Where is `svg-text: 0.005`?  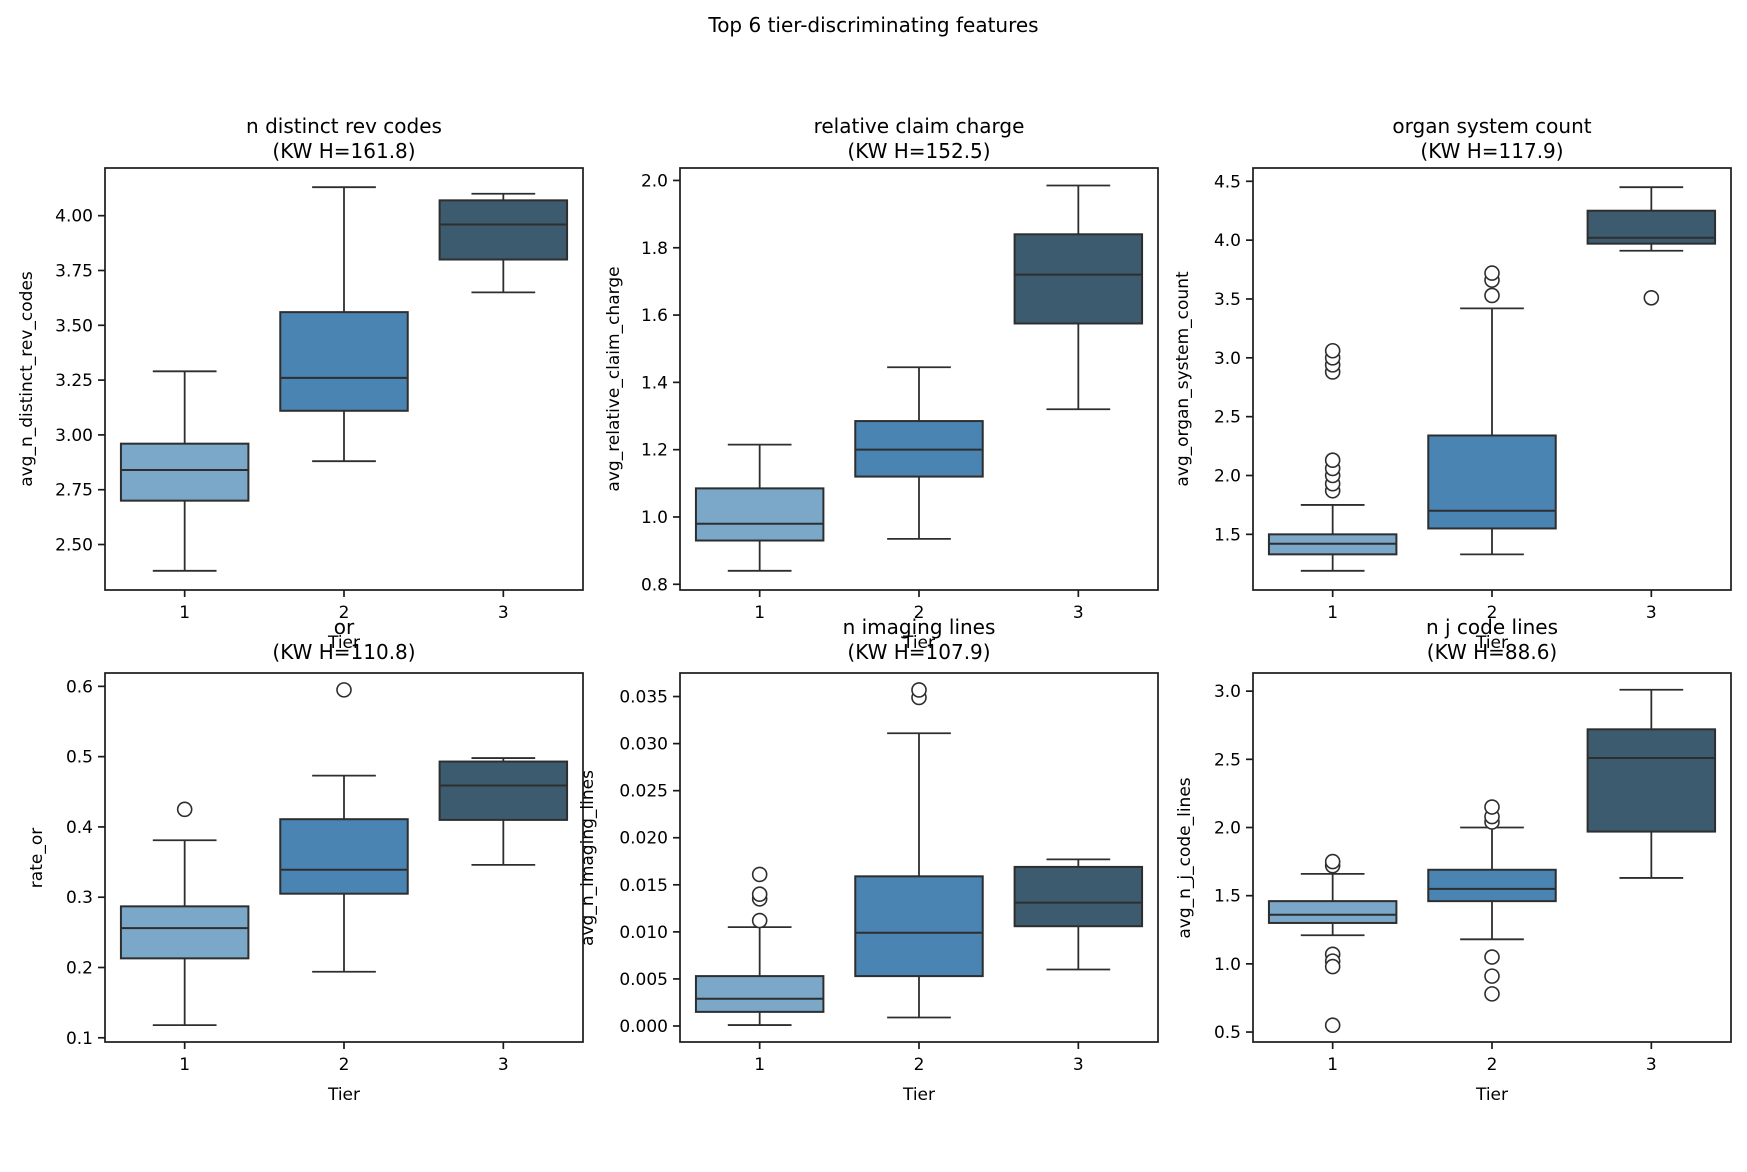 svg-text: 0.005 is located at coordinates (643, 980).